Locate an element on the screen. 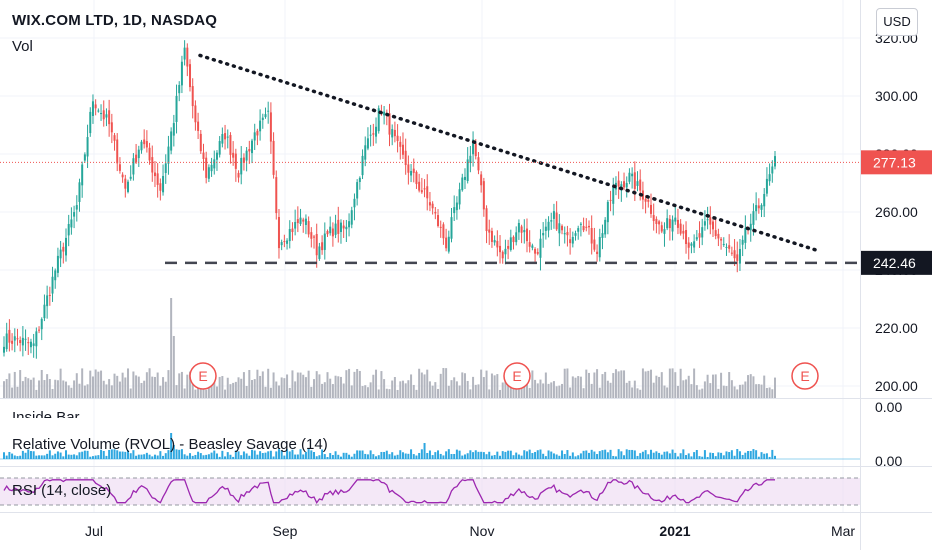 Image resolution: width=932 pixels, height=550 pixels. last-price-tag-bg is located at coordinates (896, 162).